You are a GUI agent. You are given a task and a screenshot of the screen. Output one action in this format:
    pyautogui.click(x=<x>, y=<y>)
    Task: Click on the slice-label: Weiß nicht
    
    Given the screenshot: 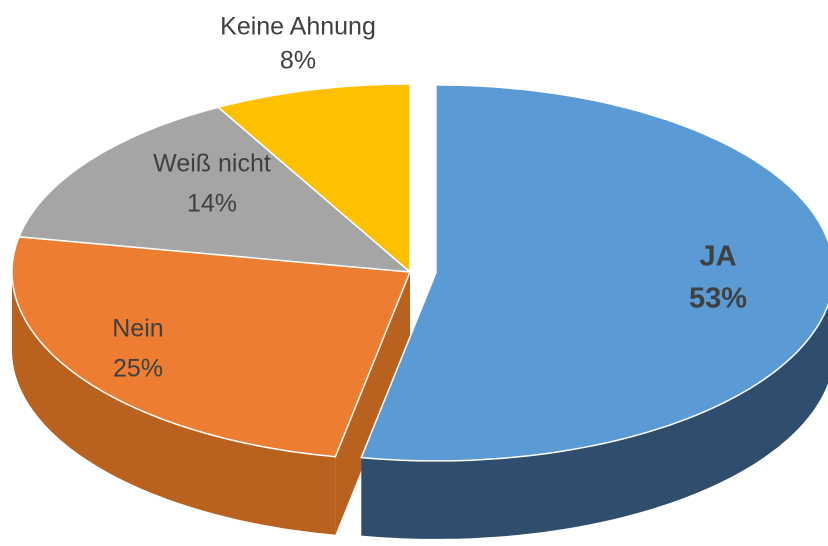 What is the action you would take?
    pyautogui.click(x=212, y=164)
    